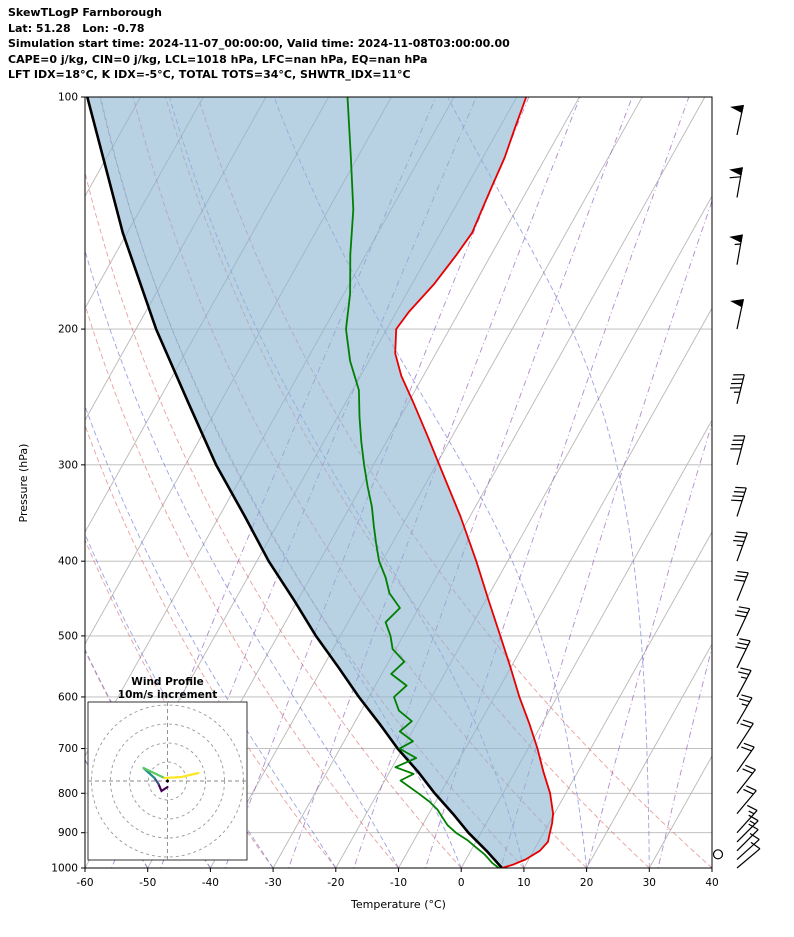 The height and width of the screenshot is (937, 794). Describe the element at coordinates (711, 883) in the screenshot. I see `temperature-tick-label: 40` at that location.